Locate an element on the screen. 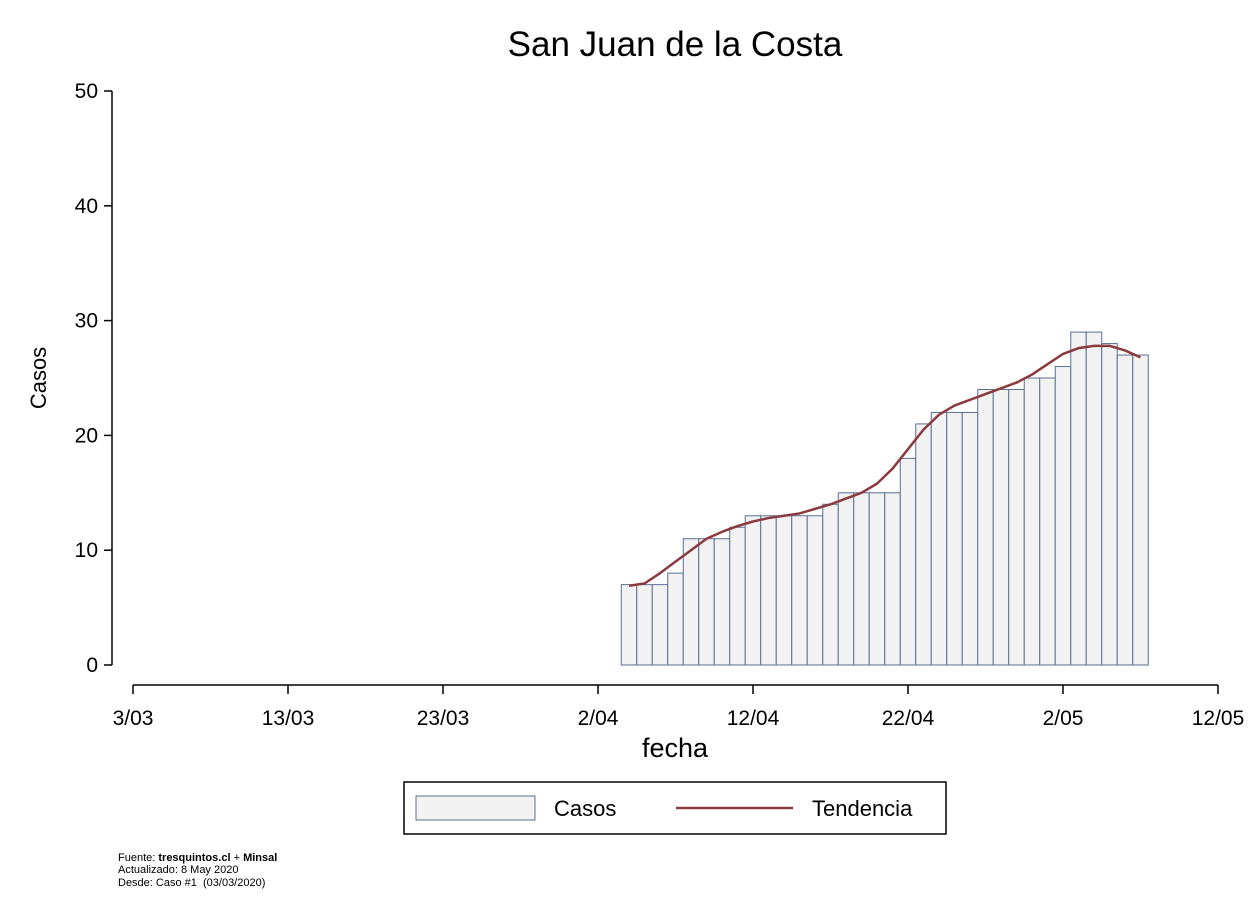 The height and width of the screenshot is (916, 1260). x-tick-label: 12/05 is located at coordinates (1218, 718).